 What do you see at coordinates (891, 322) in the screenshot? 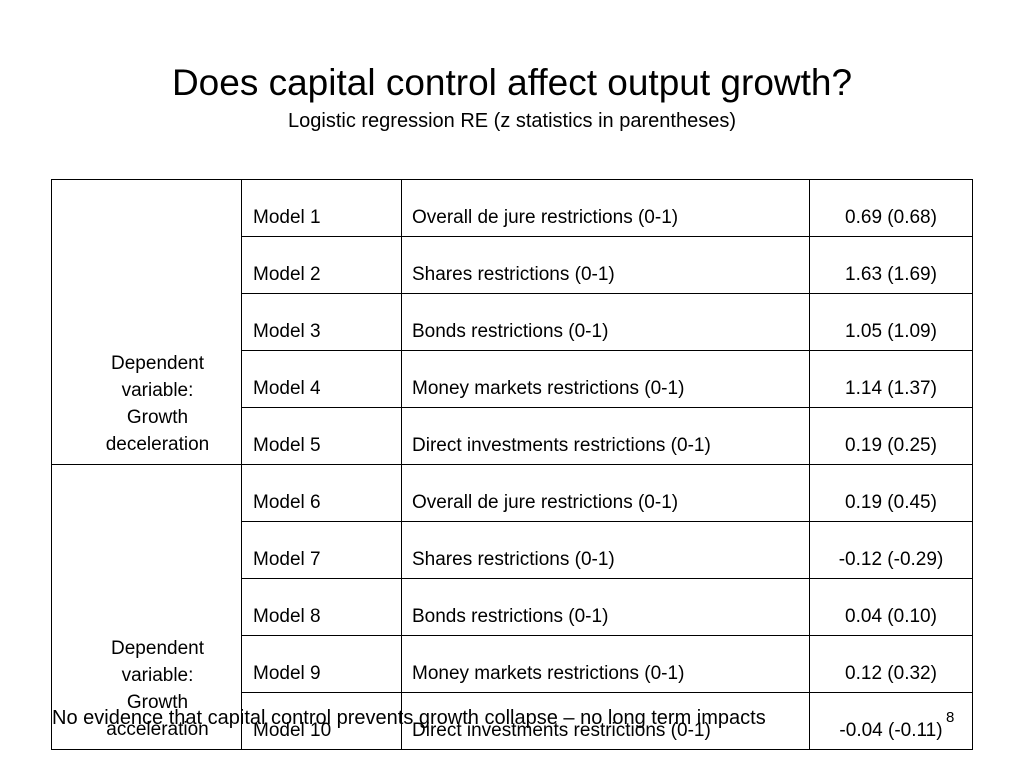
I see `coefficient-cell: 1.05 (1.09)` at bounding box center [891, 322].